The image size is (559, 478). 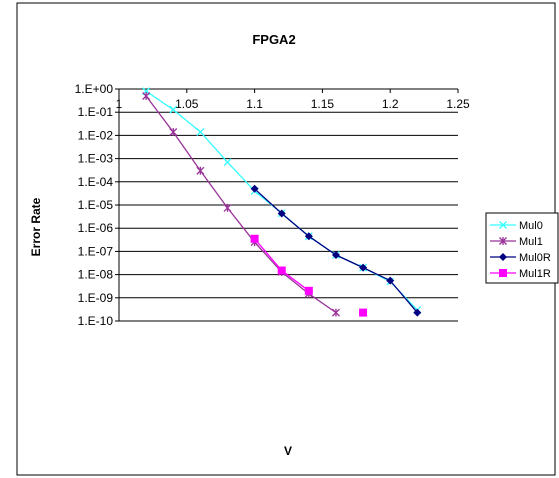 What do you see at coordinates (390, 104) in the screenshot?
I see `x-tick-label: 1.2` at bounding box center [390, 104].